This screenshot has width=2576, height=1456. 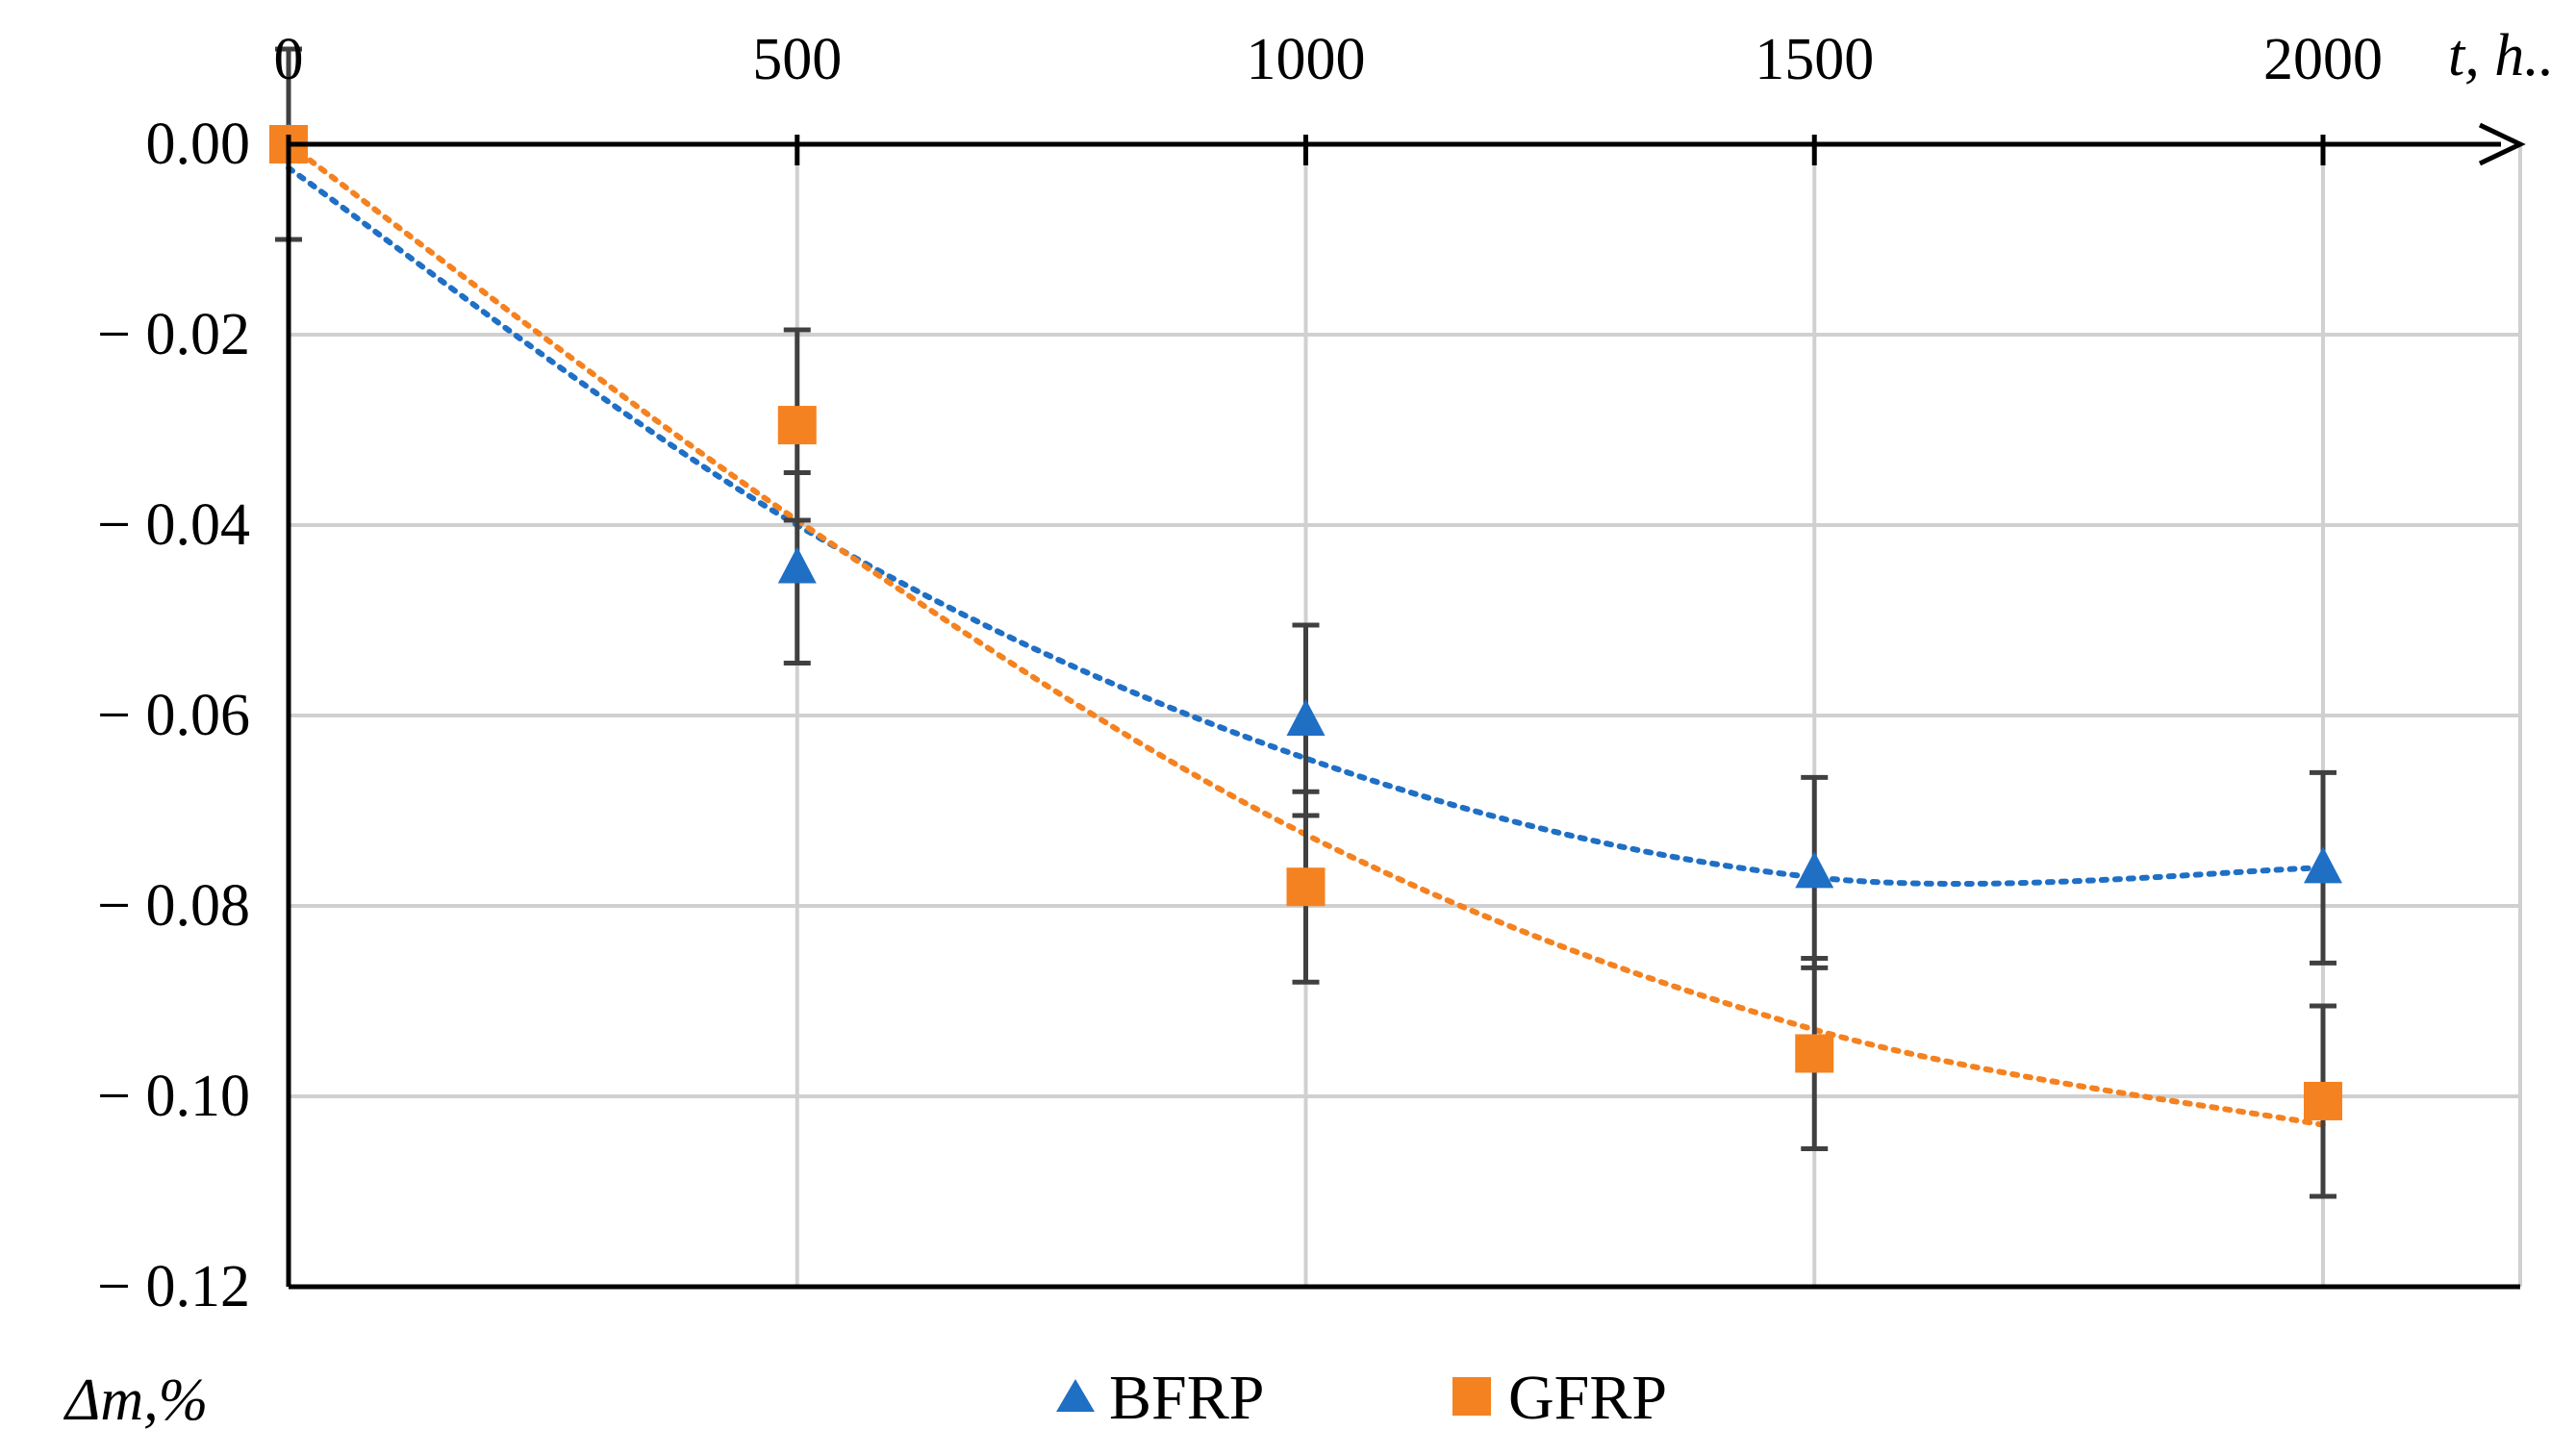 I want to click on legend-marker-gfrp, so click(x=1471, y=1397).